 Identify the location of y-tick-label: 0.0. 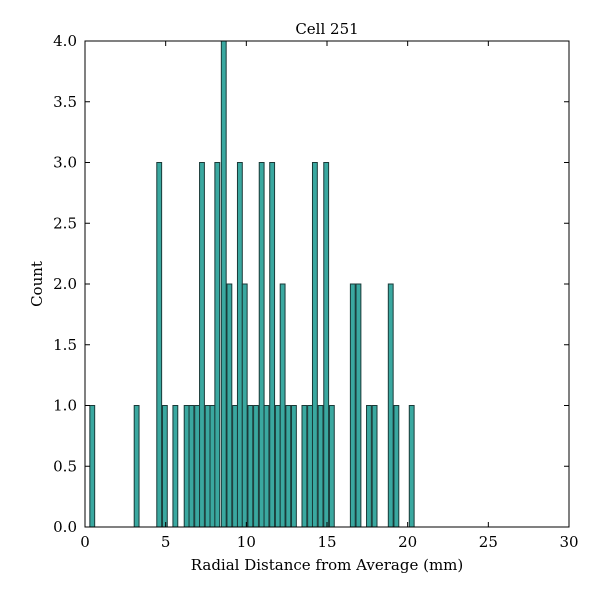
(65, 527).